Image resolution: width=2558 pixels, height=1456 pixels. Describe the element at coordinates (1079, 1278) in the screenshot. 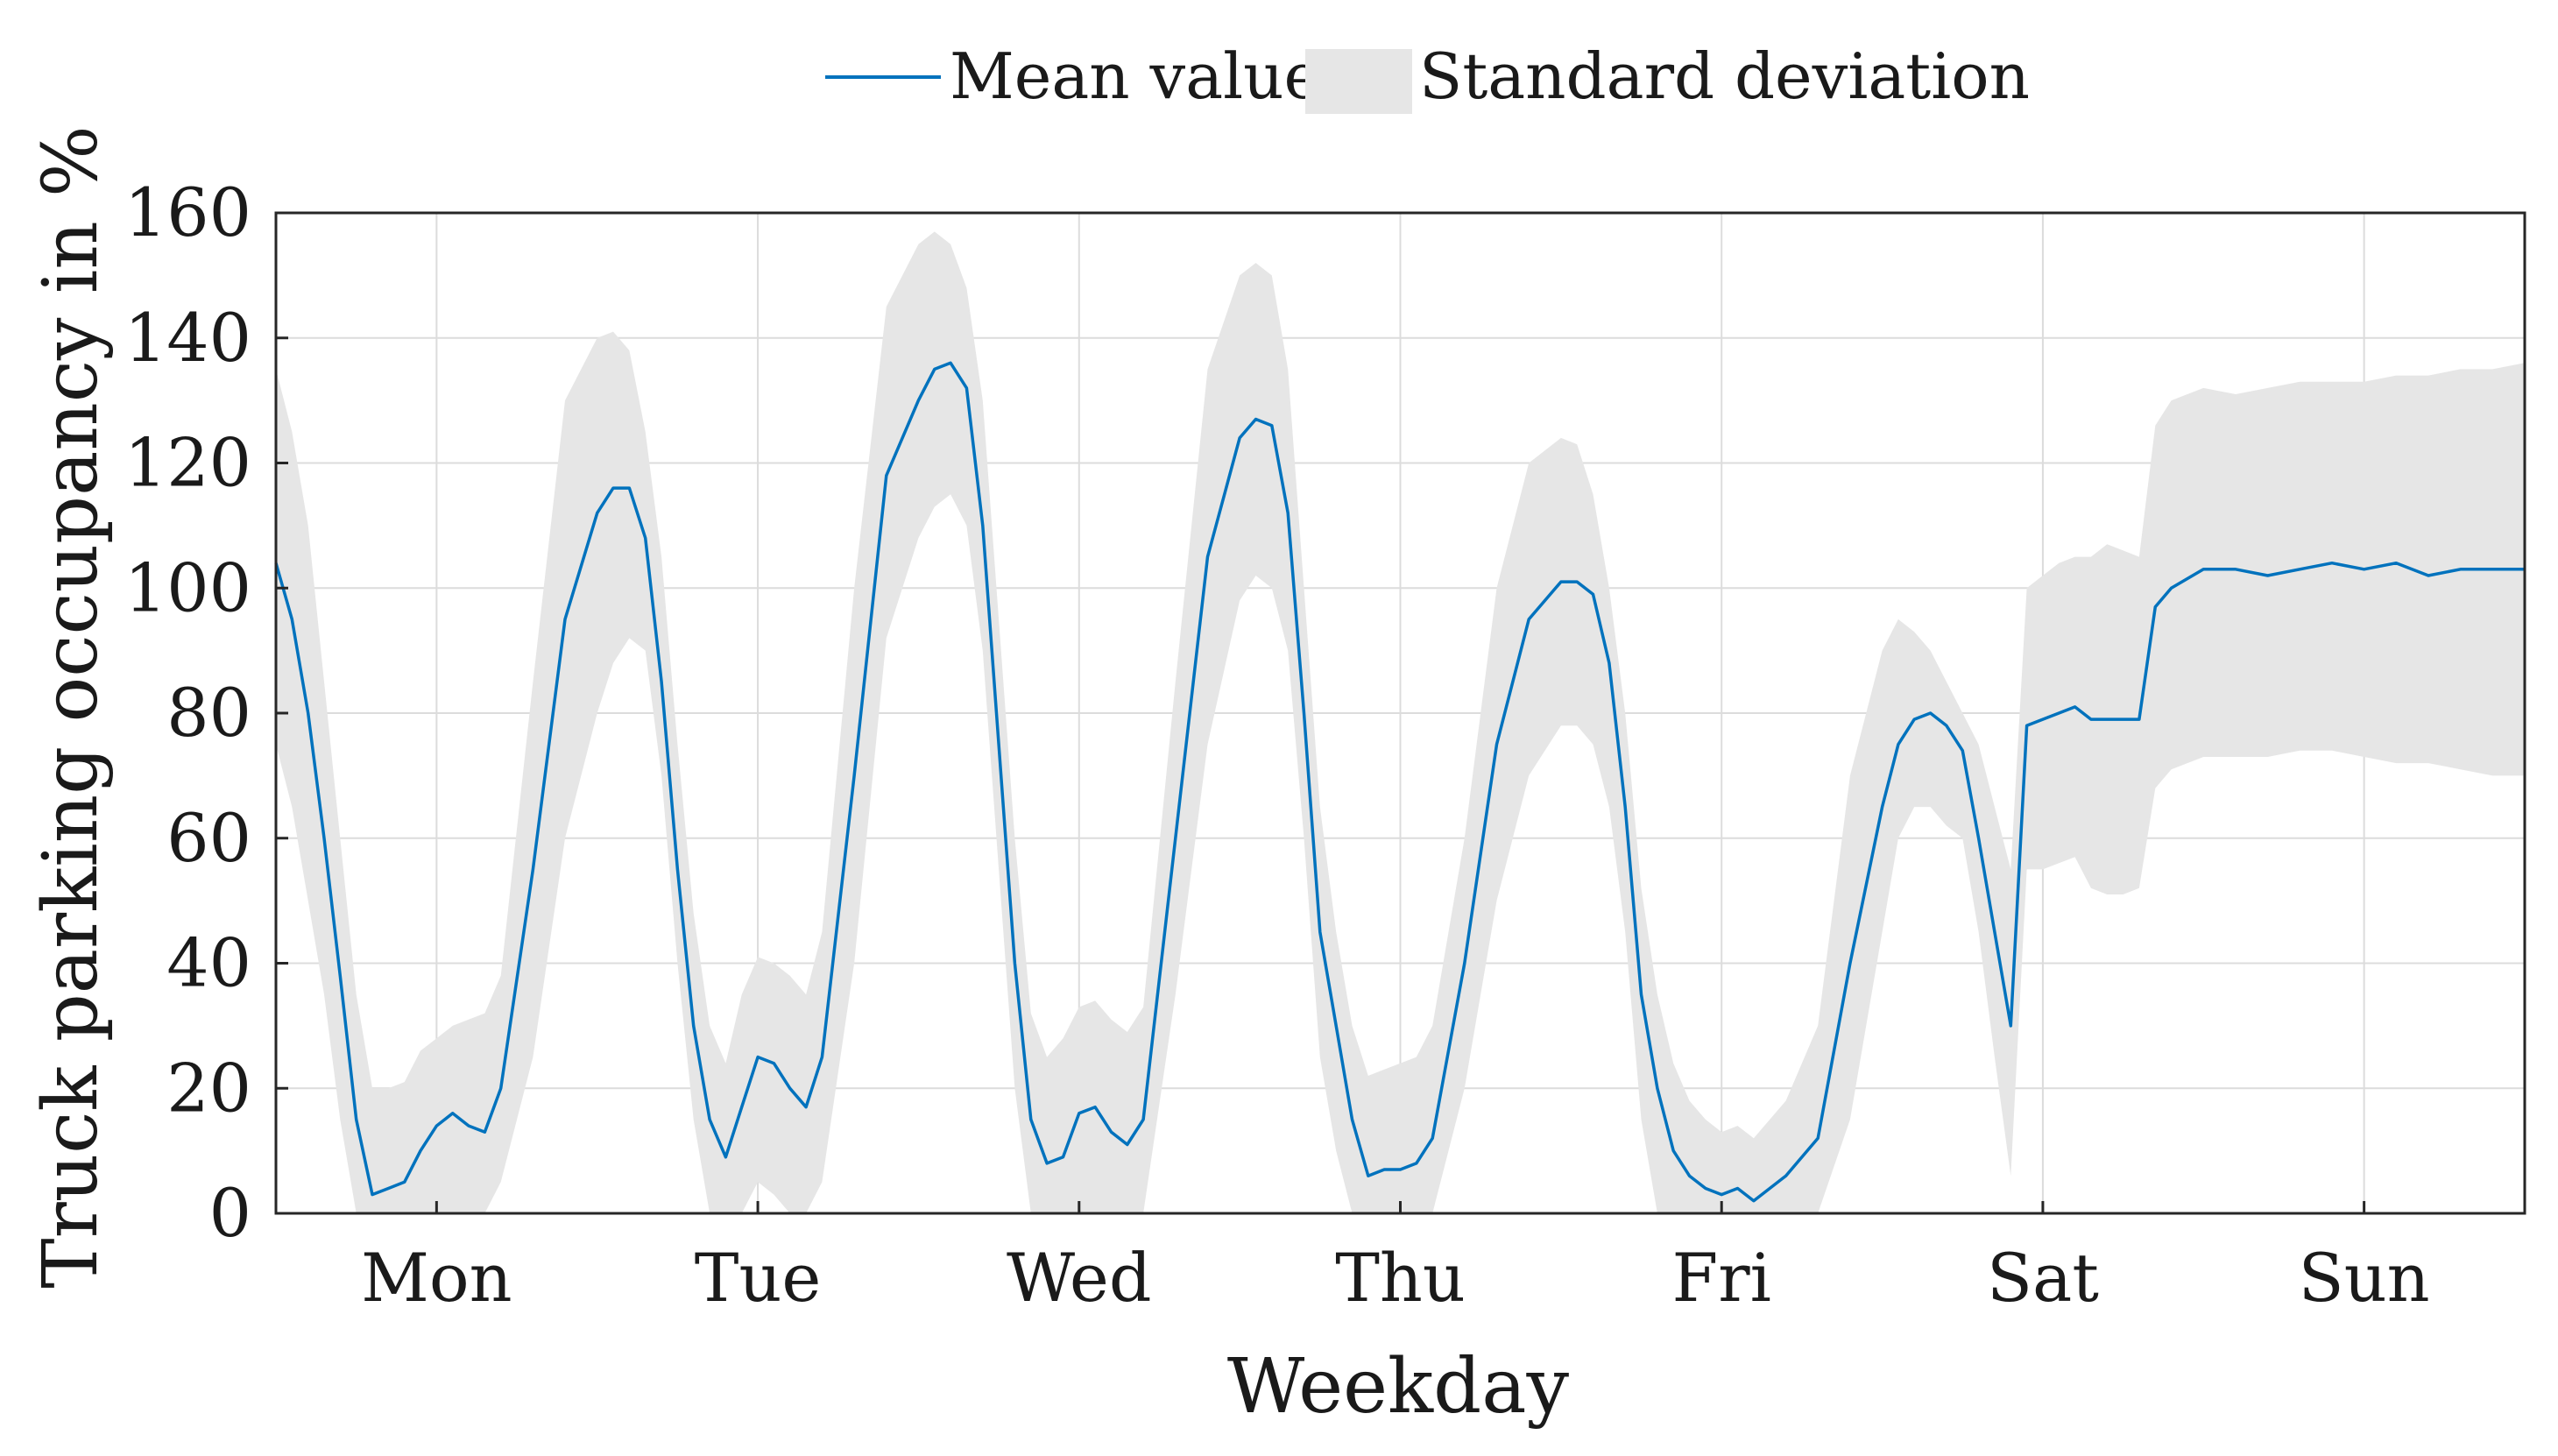

I see `x-tick-label-wed: Wed` at that location.